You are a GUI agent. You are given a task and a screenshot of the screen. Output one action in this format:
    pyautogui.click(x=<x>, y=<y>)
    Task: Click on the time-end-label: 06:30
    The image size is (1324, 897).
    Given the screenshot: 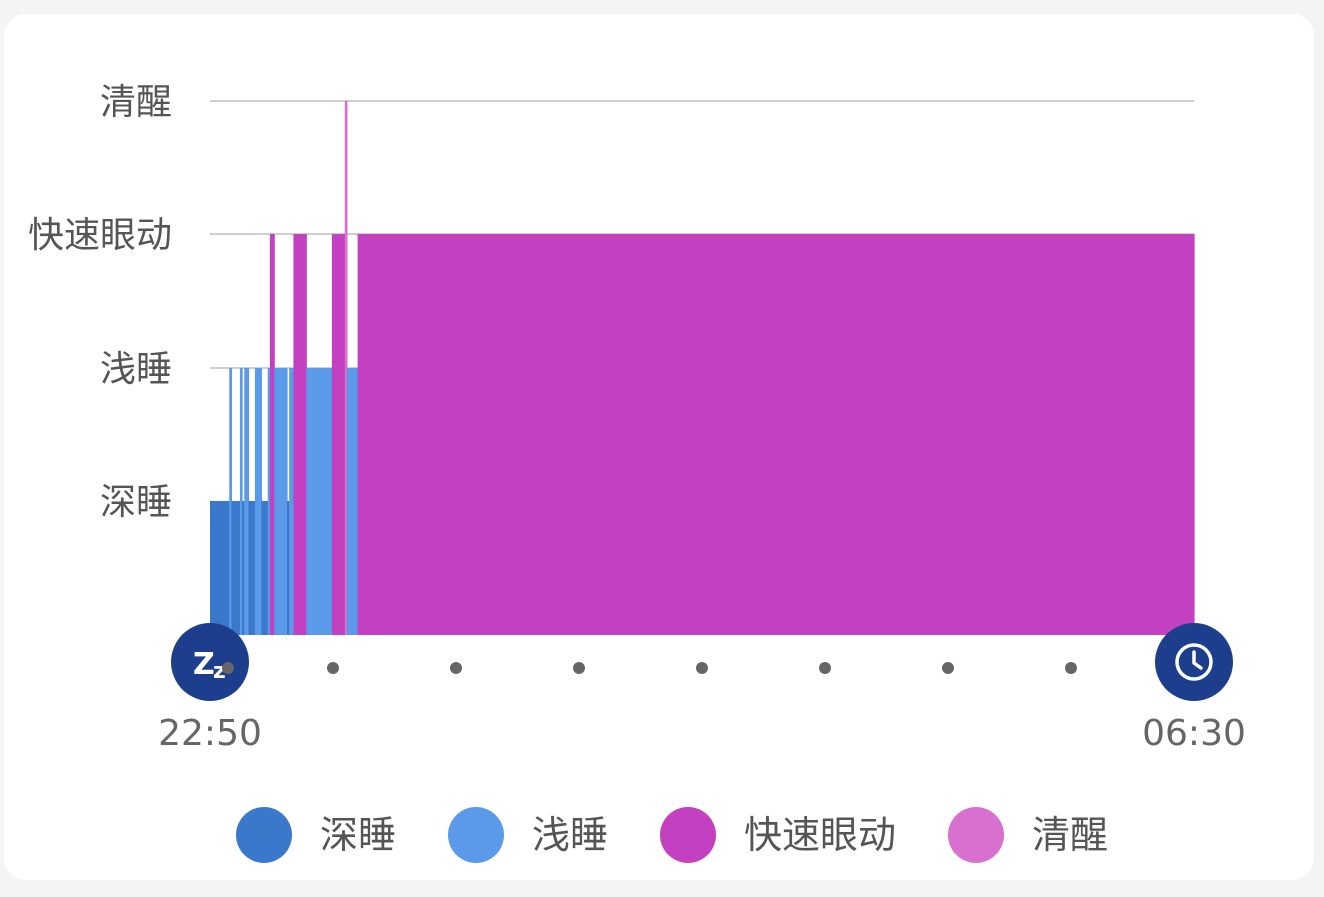 What is the action you would take?
    pyautogui.click(x=1194, y=733)
    